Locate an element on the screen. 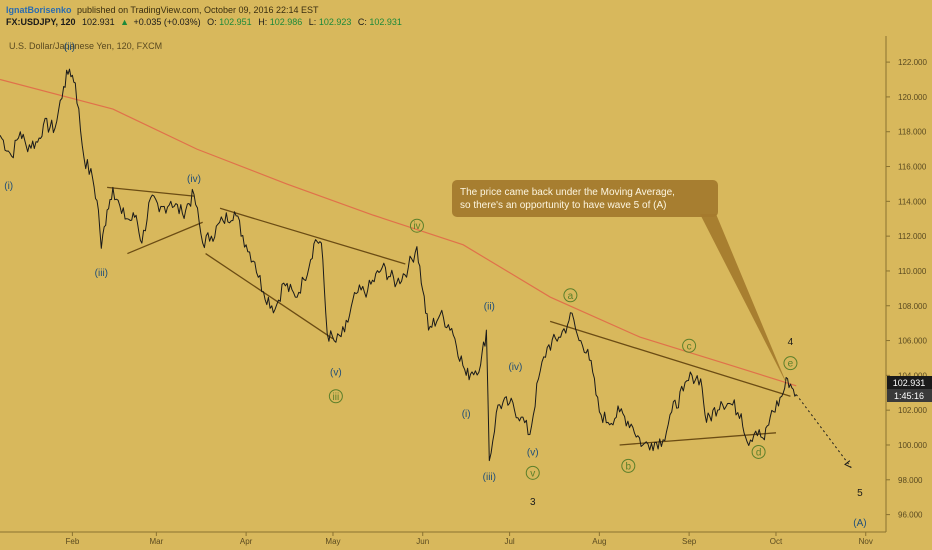 The height and width of the screenshot is (550, 932). wave-label-18: e is located at coordinates (790, 363).